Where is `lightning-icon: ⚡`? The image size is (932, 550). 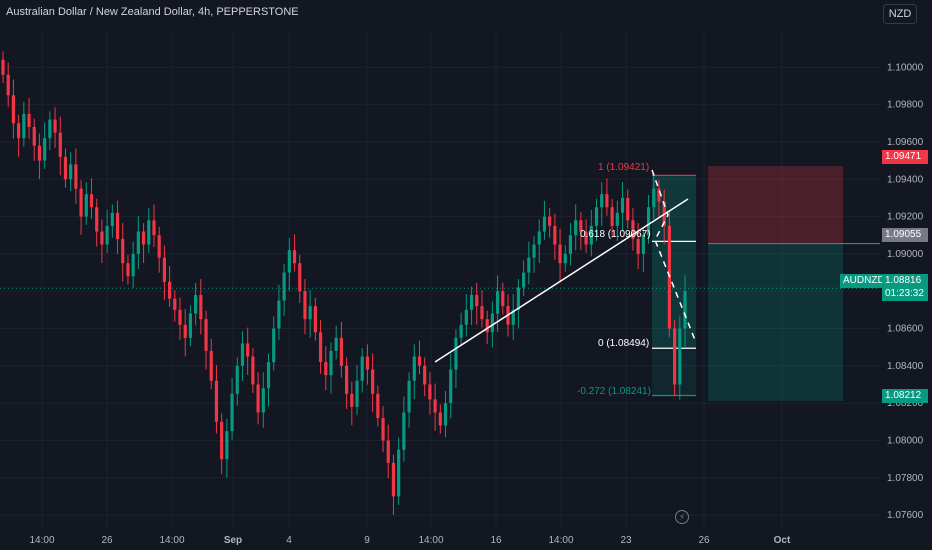 lightning-icon: ⚡ is located at coordinates (682, 517).